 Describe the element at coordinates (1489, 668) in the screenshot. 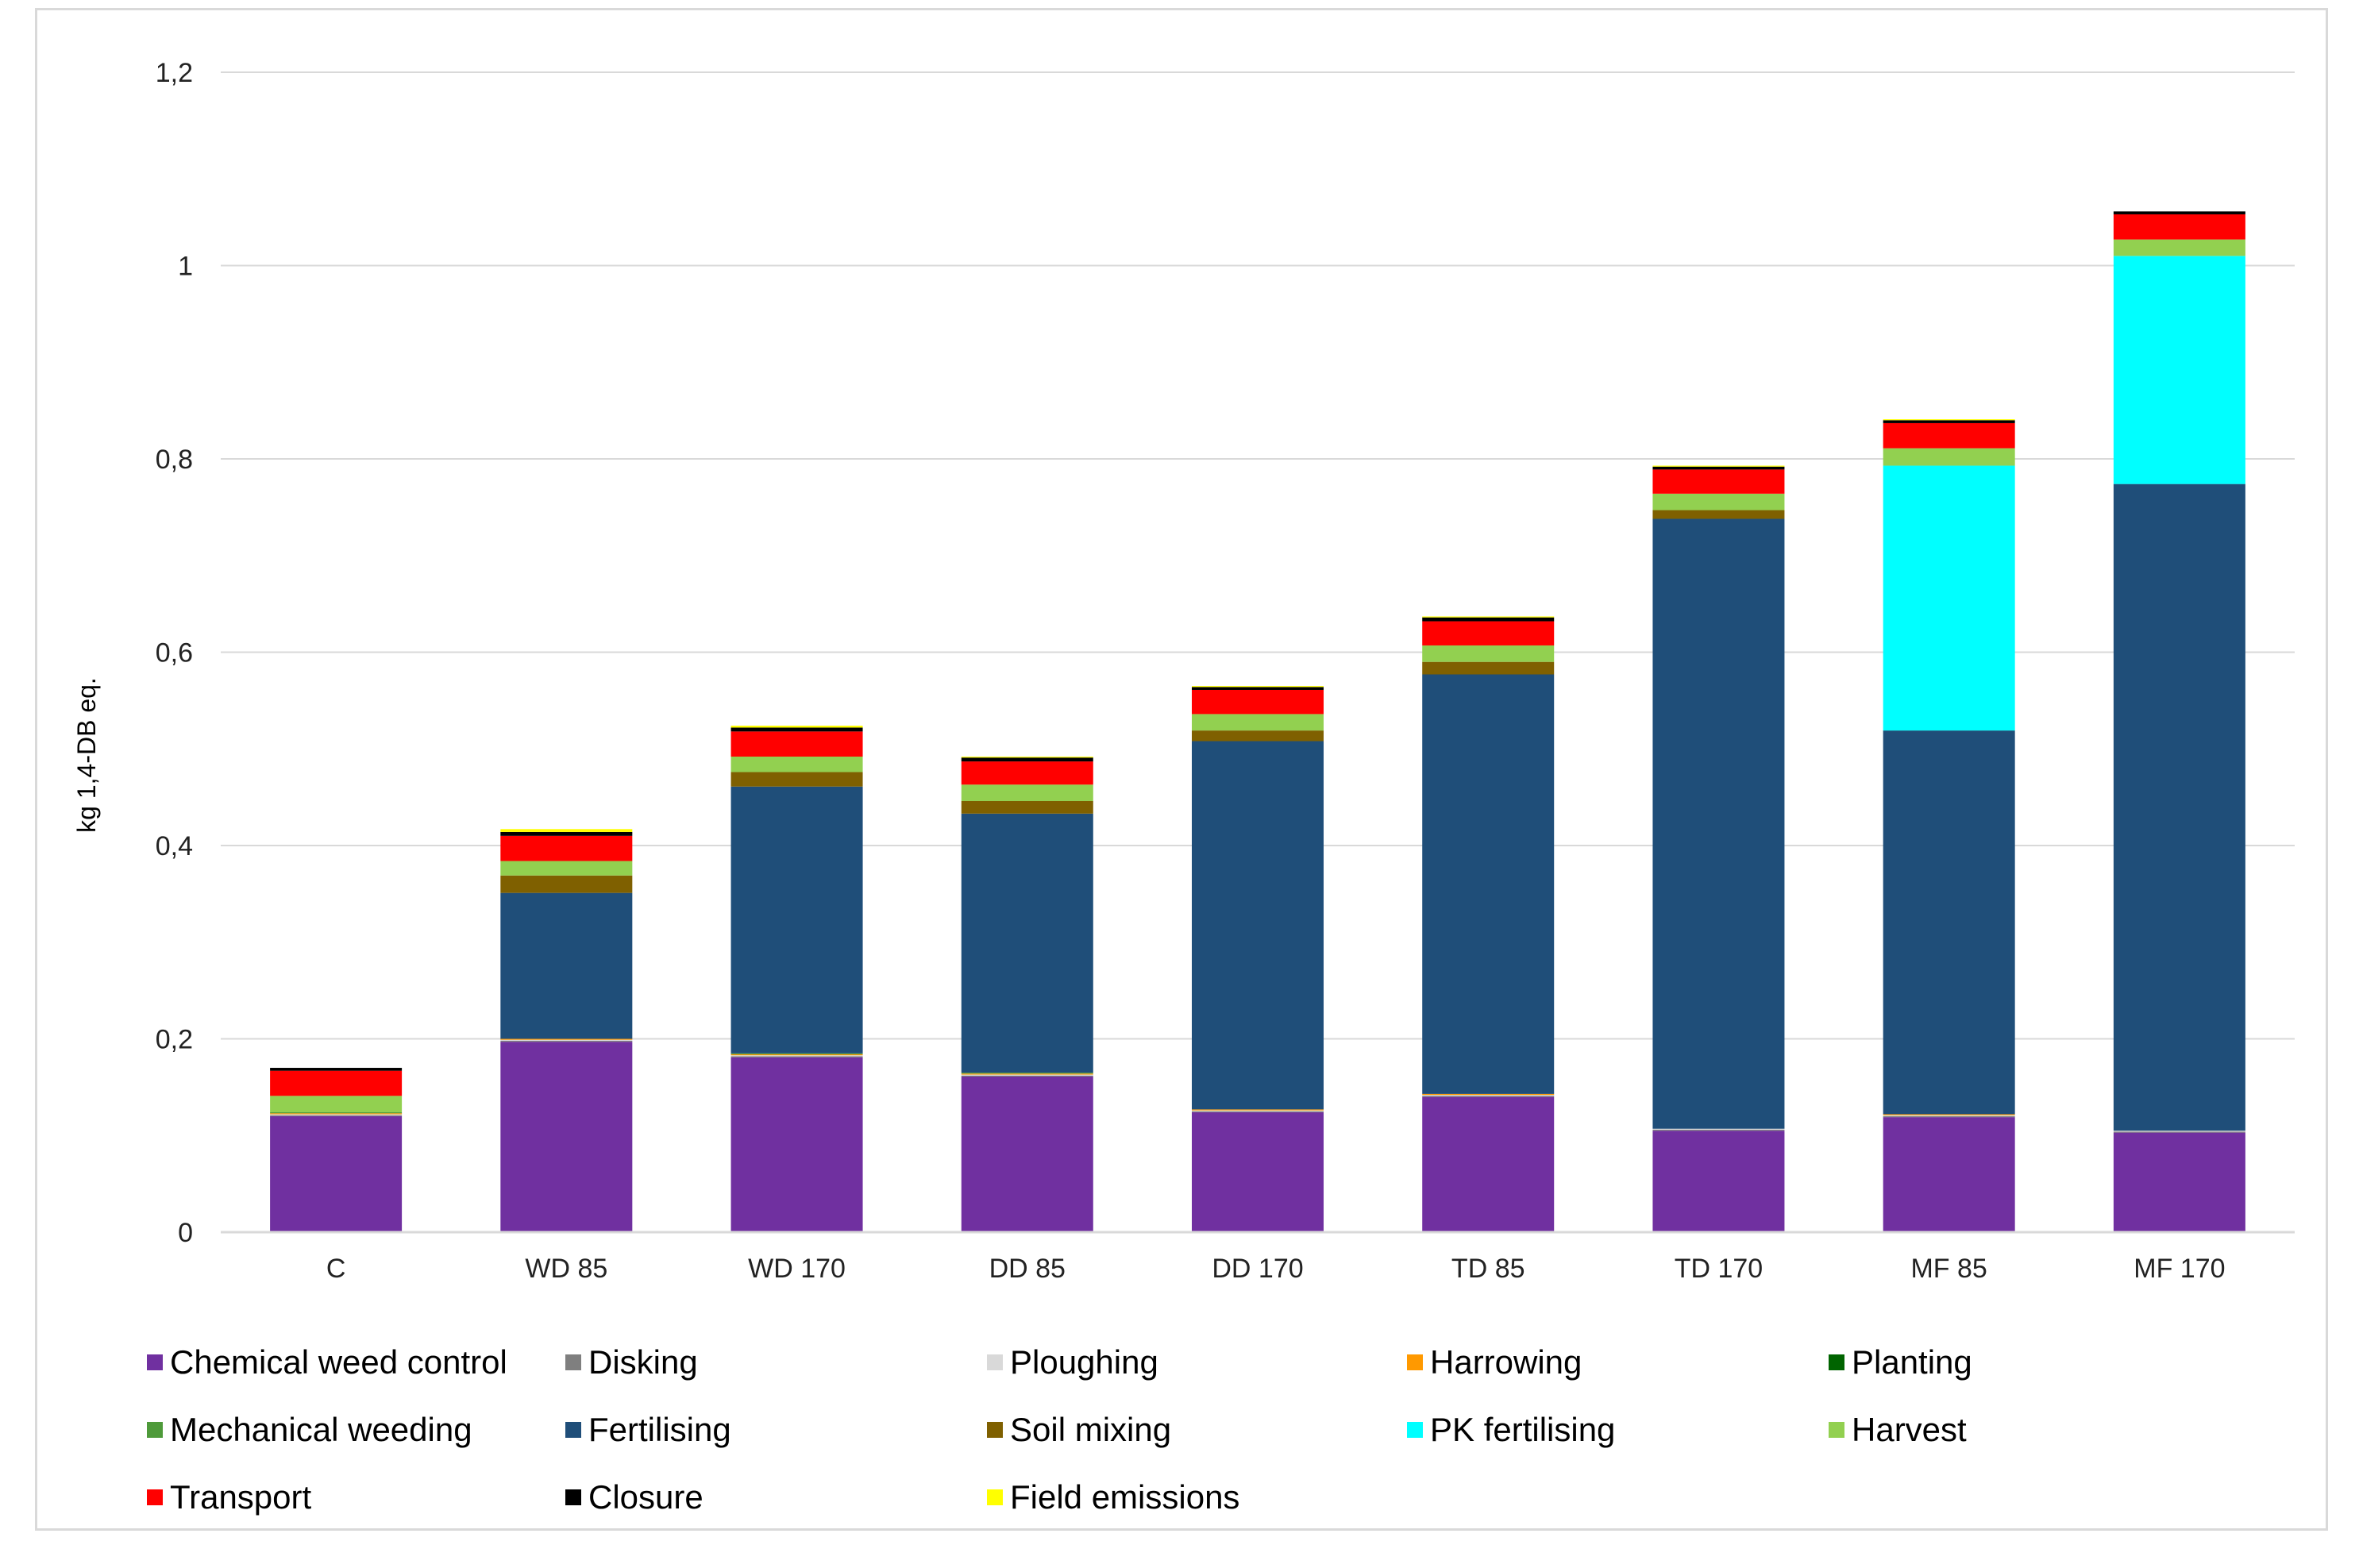

I see `bar-segment: TD 85 / Soil mixing` at that location.